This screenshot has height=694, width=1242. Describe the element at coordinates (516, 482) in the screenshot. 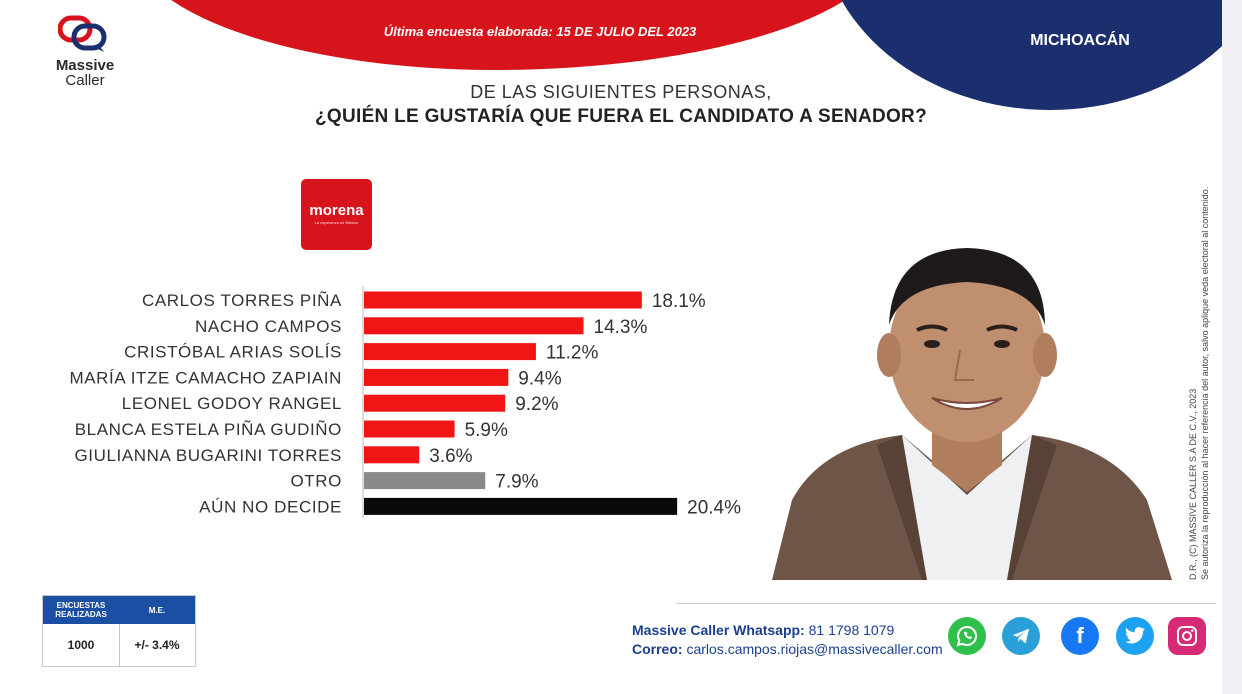

I see `value-label: 7.9%` at that location.